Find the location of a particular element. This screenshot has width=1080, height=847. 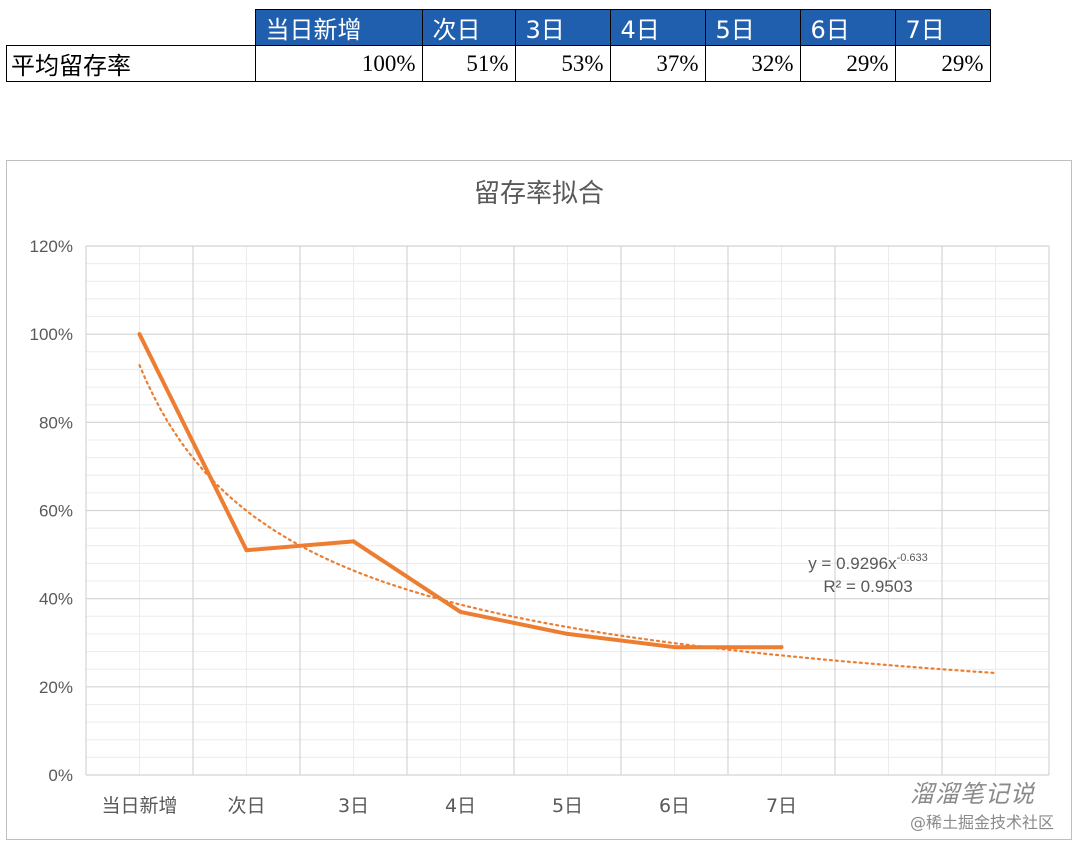

table-cell: 100% is located at coordinates (338, 63).